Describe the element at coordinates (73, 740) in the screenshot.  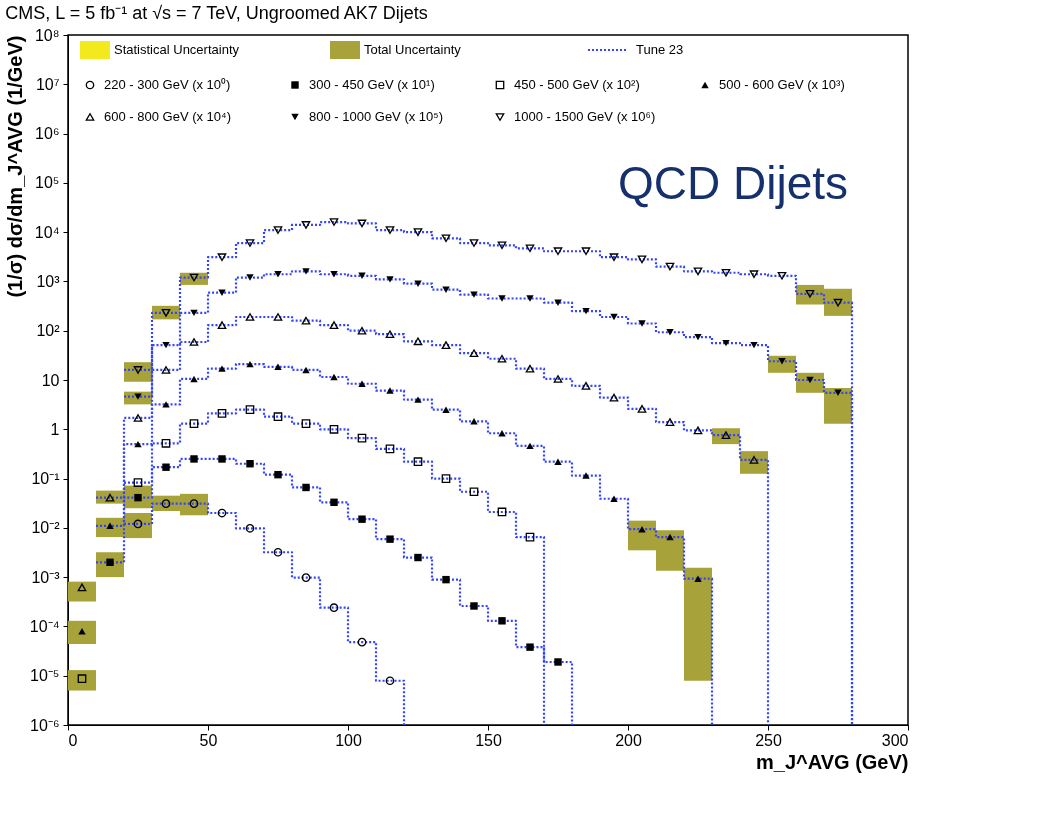
I see `x-tick-label: 0` at that location.